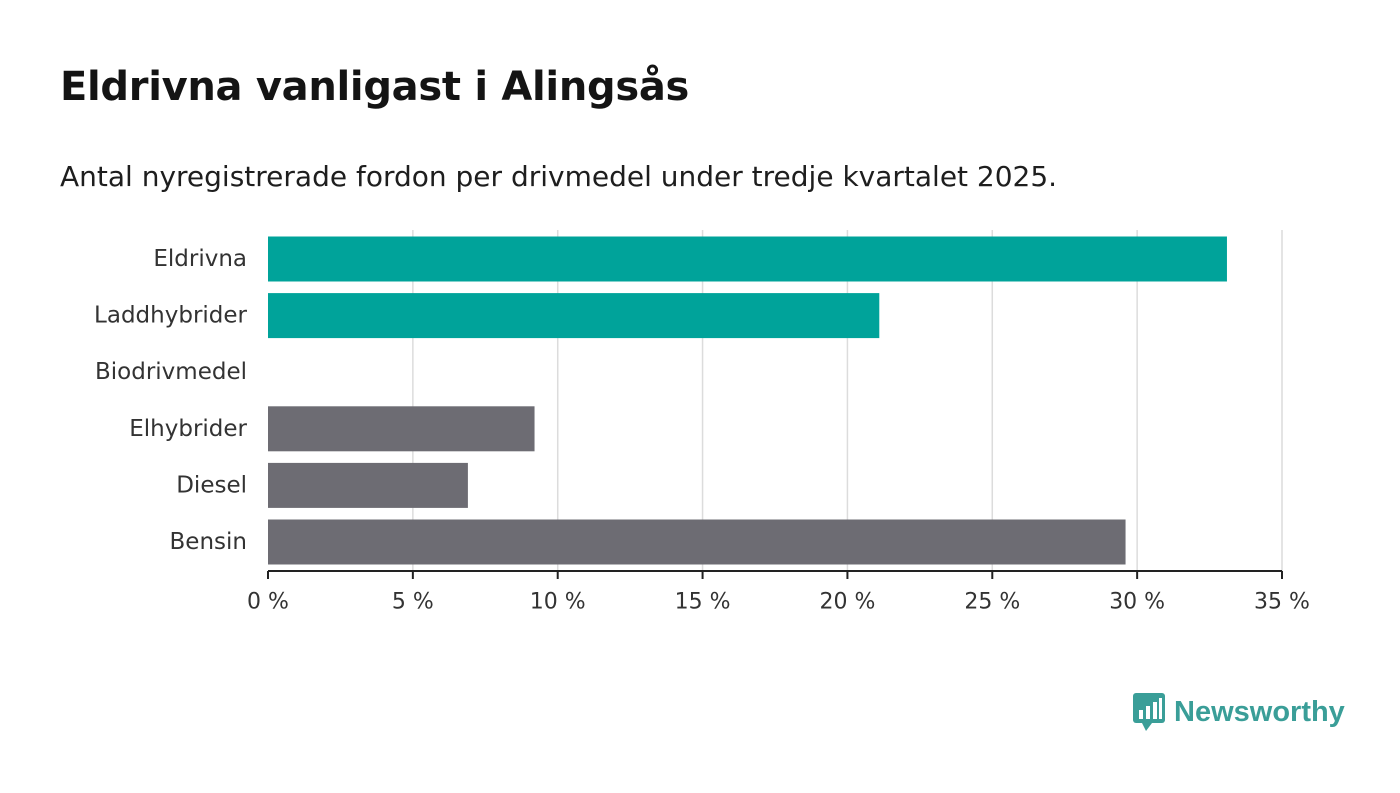 This screenshot has width=1400, height=793. Describe the element at coordinates (847, 602) in the screenshot. I see `x-tick-label: 20 %` at that location.